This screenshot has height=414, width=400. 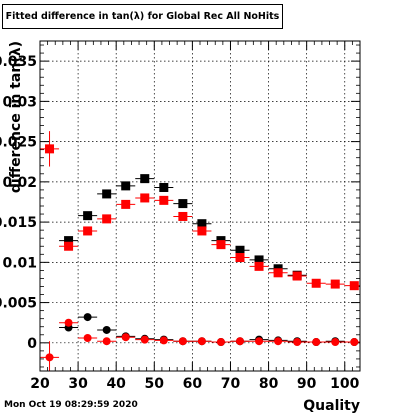 I want to click on y-tick-label: 0.02, so click(x=19, y=183).